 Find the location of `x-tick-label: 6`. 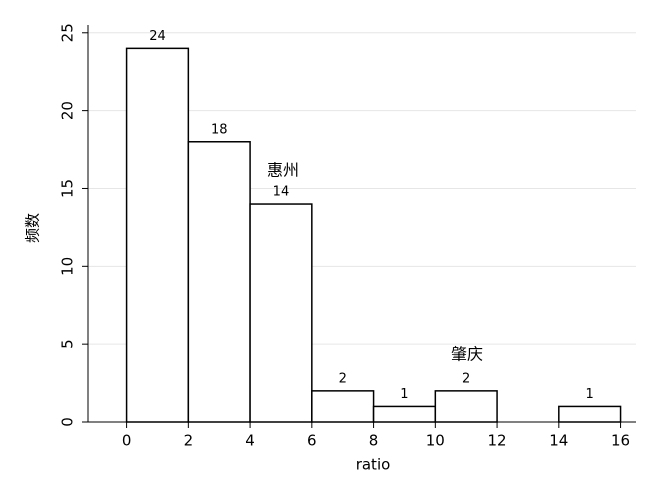

x-tick-label: 6 is located at coordinates (312, 441).